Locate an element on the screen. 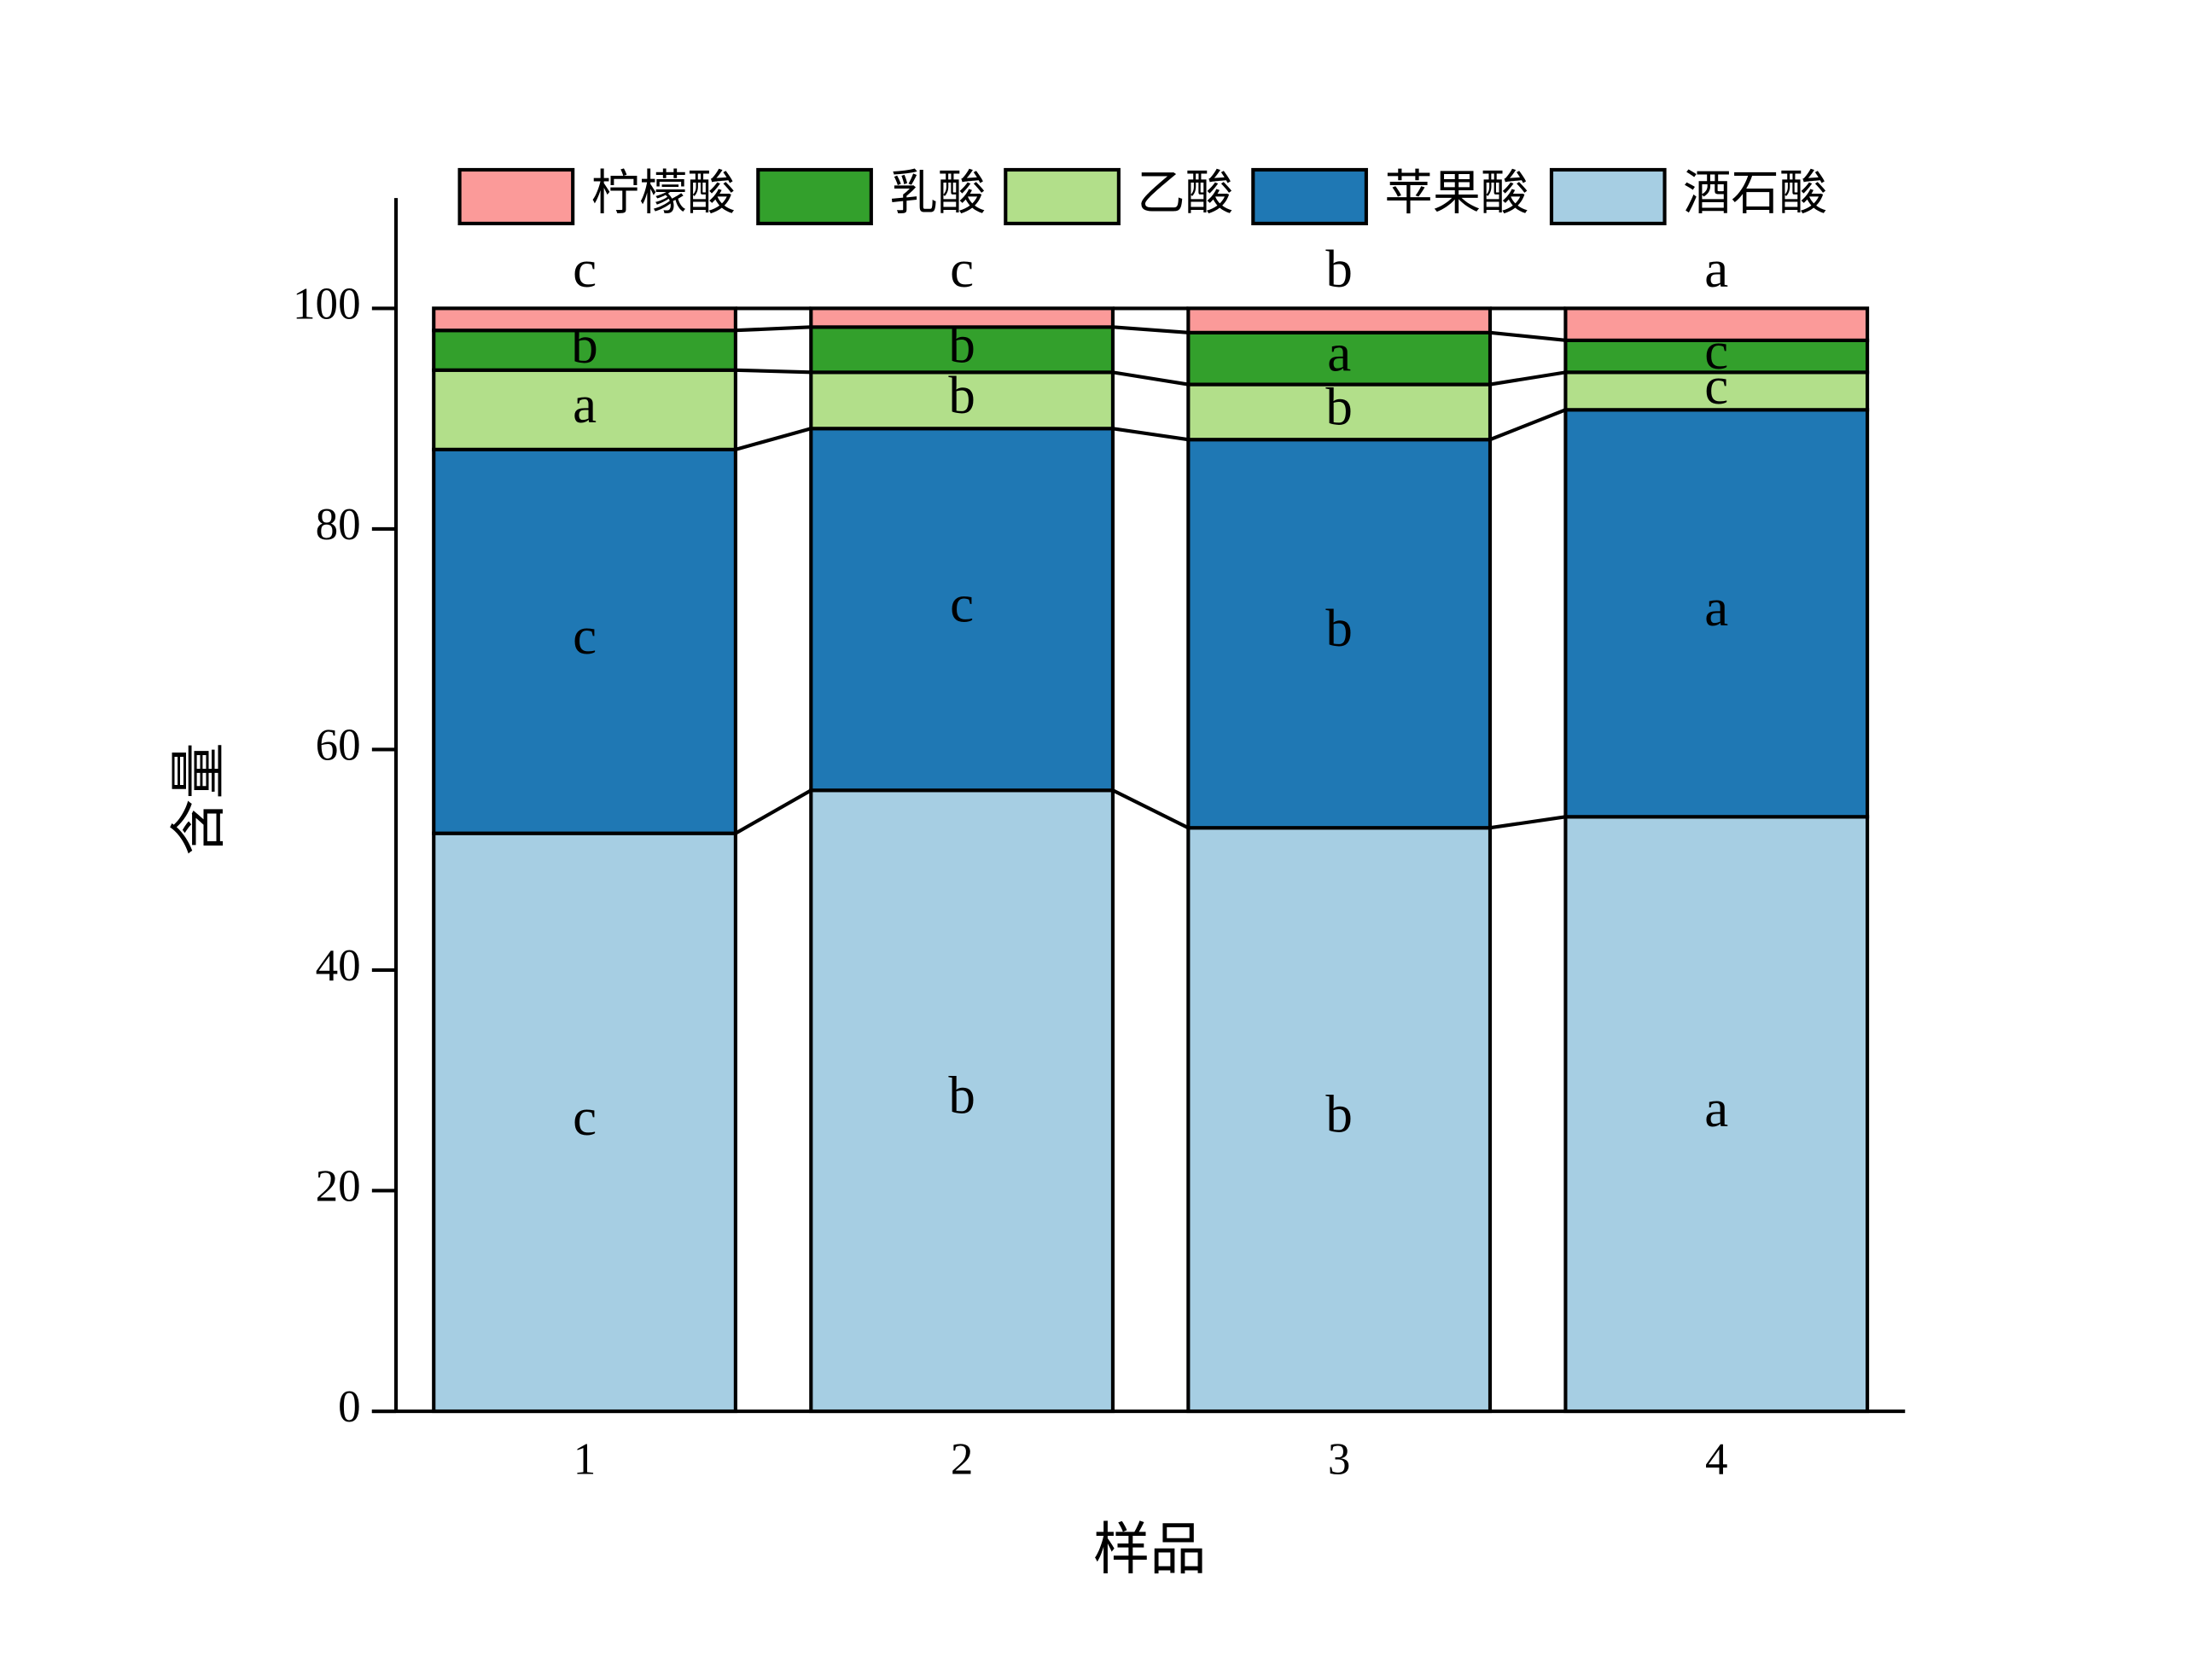 Image resolution: width=2195 pixels, height=1680 pixels. y-tick-label: 100 is located at coordinates (327, 305).